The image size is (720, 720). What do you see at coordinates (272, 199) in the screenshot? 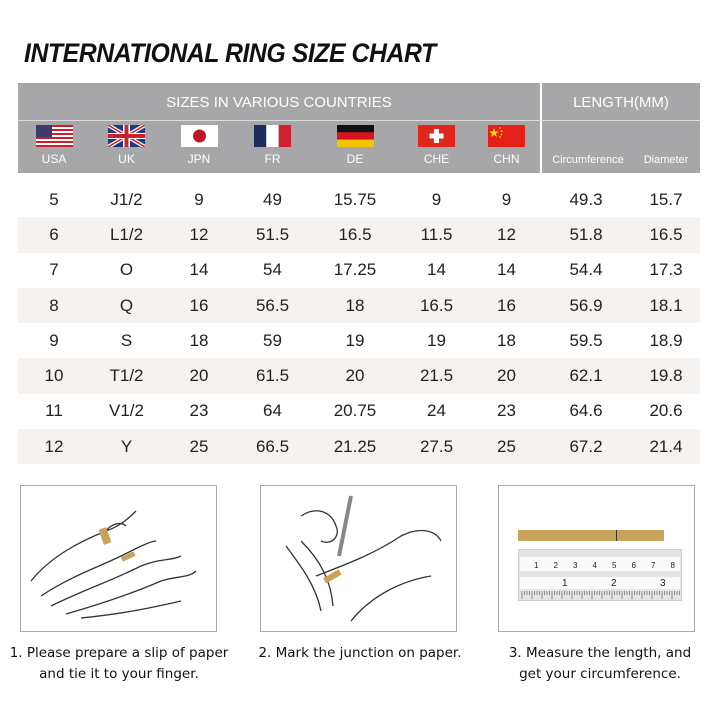
I see `table-cell: 49` at bounding box center [272, 199].